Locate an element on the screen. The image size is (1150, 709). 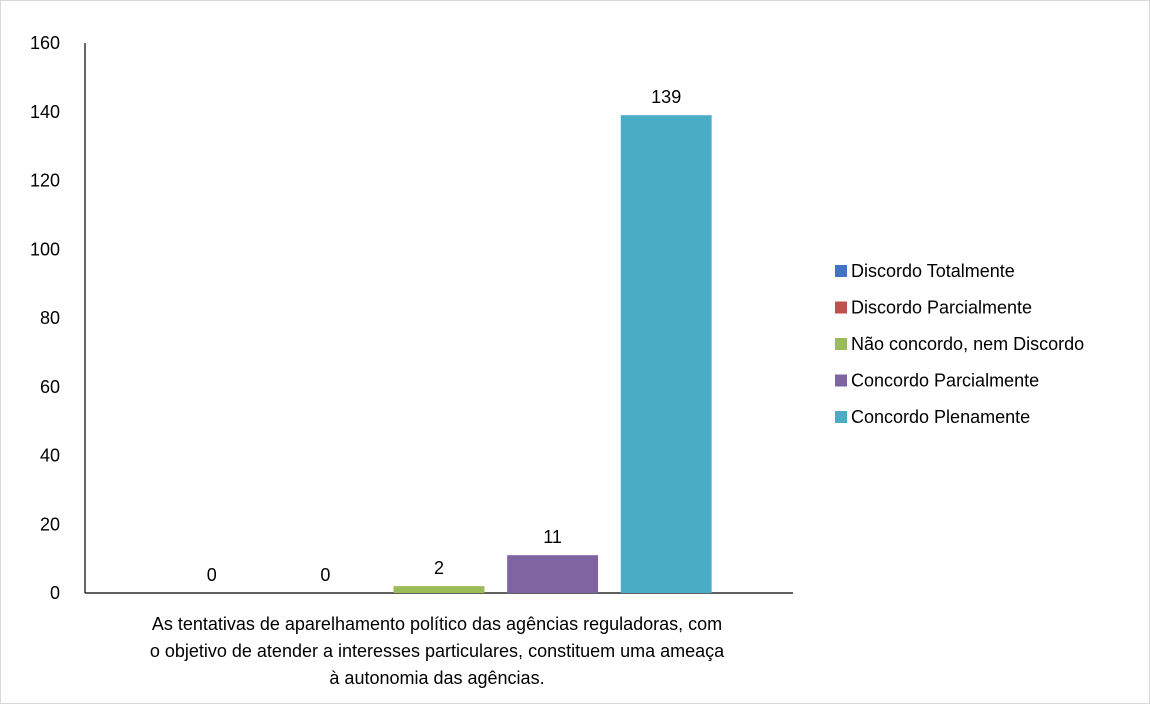
legend-label: Discordo Totalmente is located at coordinates (933, 271).